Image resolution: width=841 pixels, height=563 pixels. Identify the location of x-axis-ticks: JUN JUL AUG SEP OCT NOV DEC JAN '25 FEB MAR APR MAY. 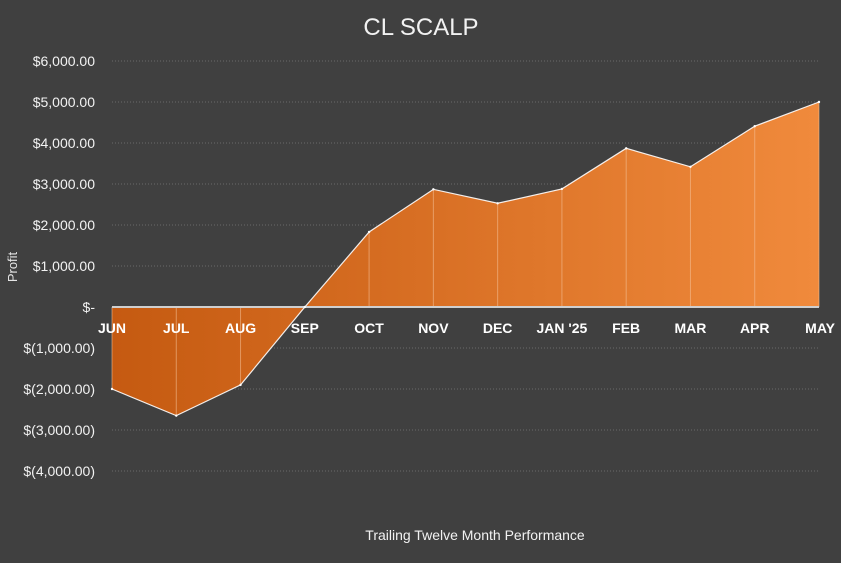
(467, 328).